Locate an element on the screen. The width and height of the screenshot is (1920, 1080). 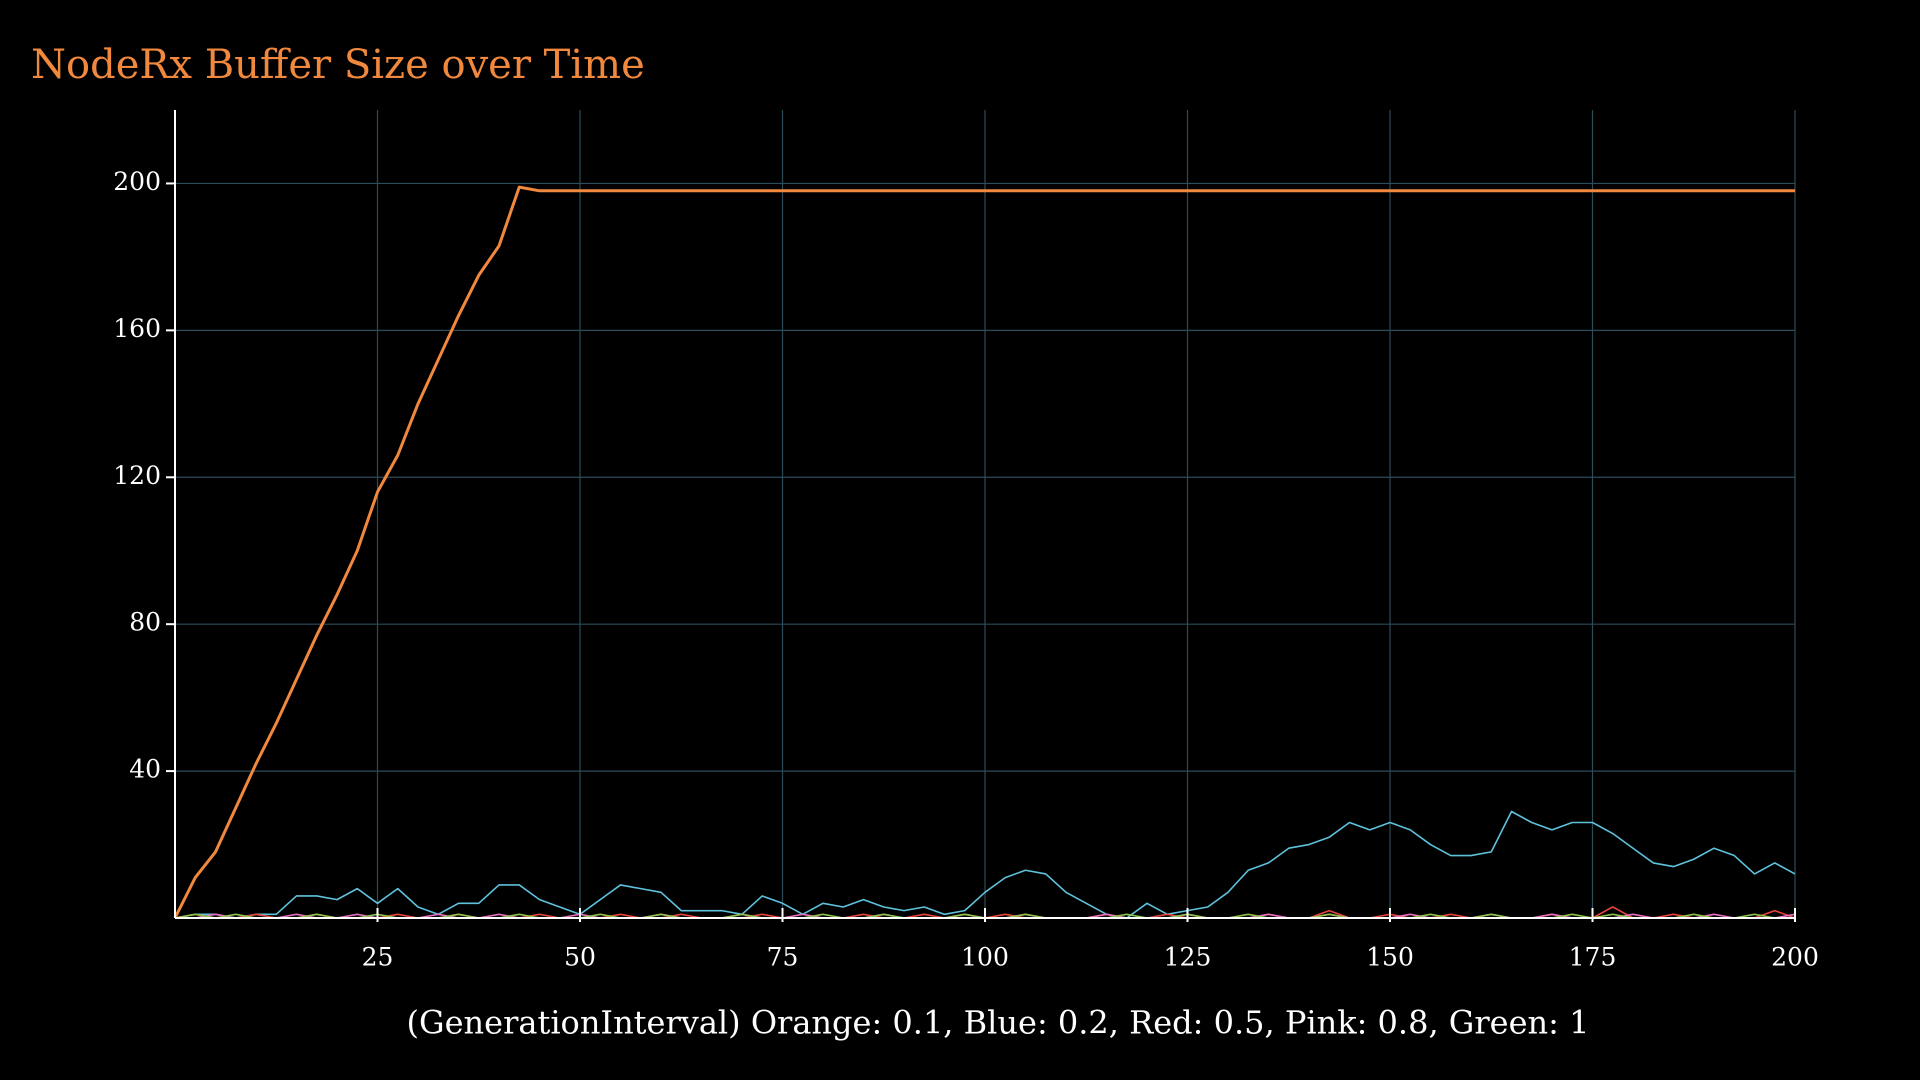
x-tick-label: 25 is located at coordinates (378, 957).